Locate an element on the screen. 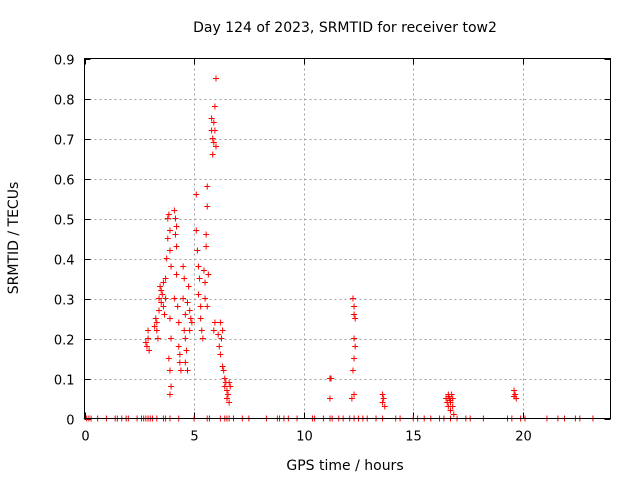 The height and width of the screenshot is (480, 640). y-tick-label: 0.8 is located at coordinates (64, 101).